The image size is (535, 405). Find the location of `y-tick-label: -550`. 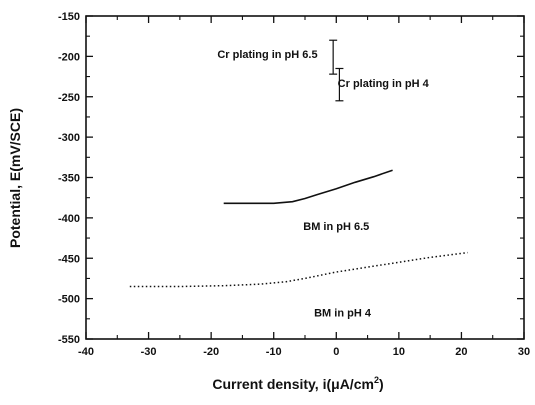

y-tick-label: -550 is located at coordinates (69, 340).